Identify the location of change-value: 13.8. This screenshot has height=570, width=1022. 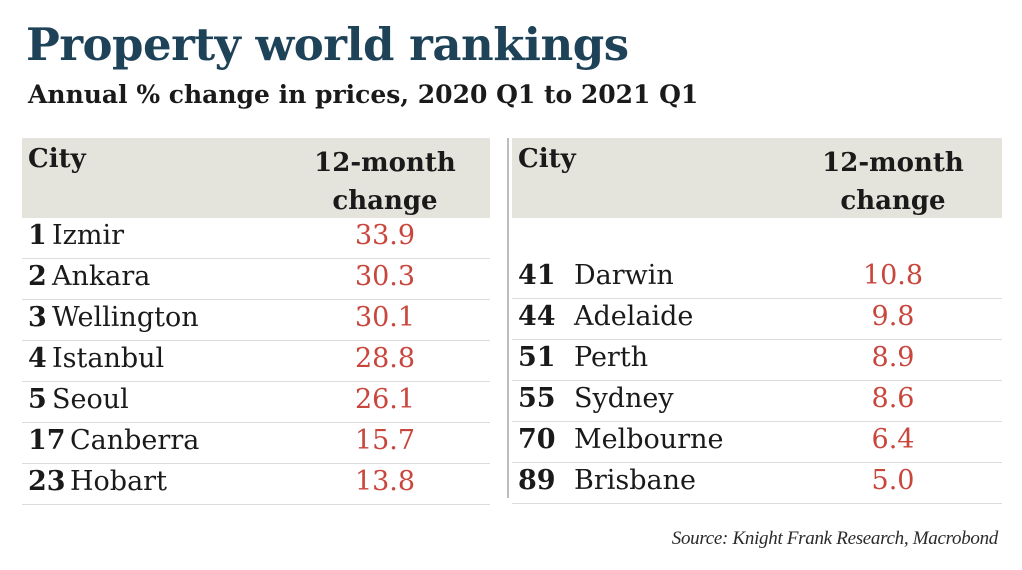
(385, 481).